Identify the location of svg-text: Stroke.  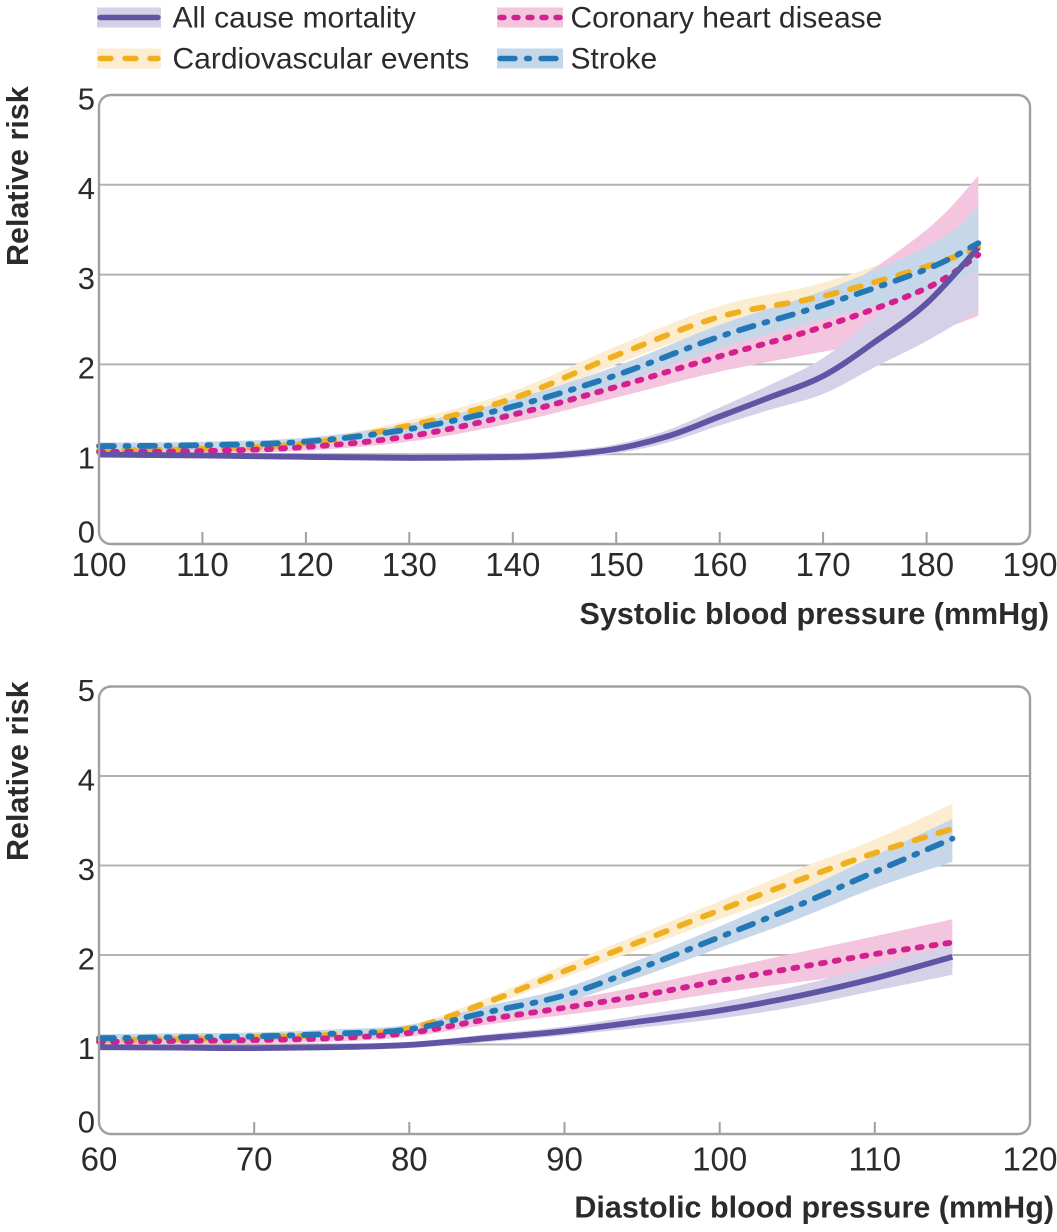
(614, 58).